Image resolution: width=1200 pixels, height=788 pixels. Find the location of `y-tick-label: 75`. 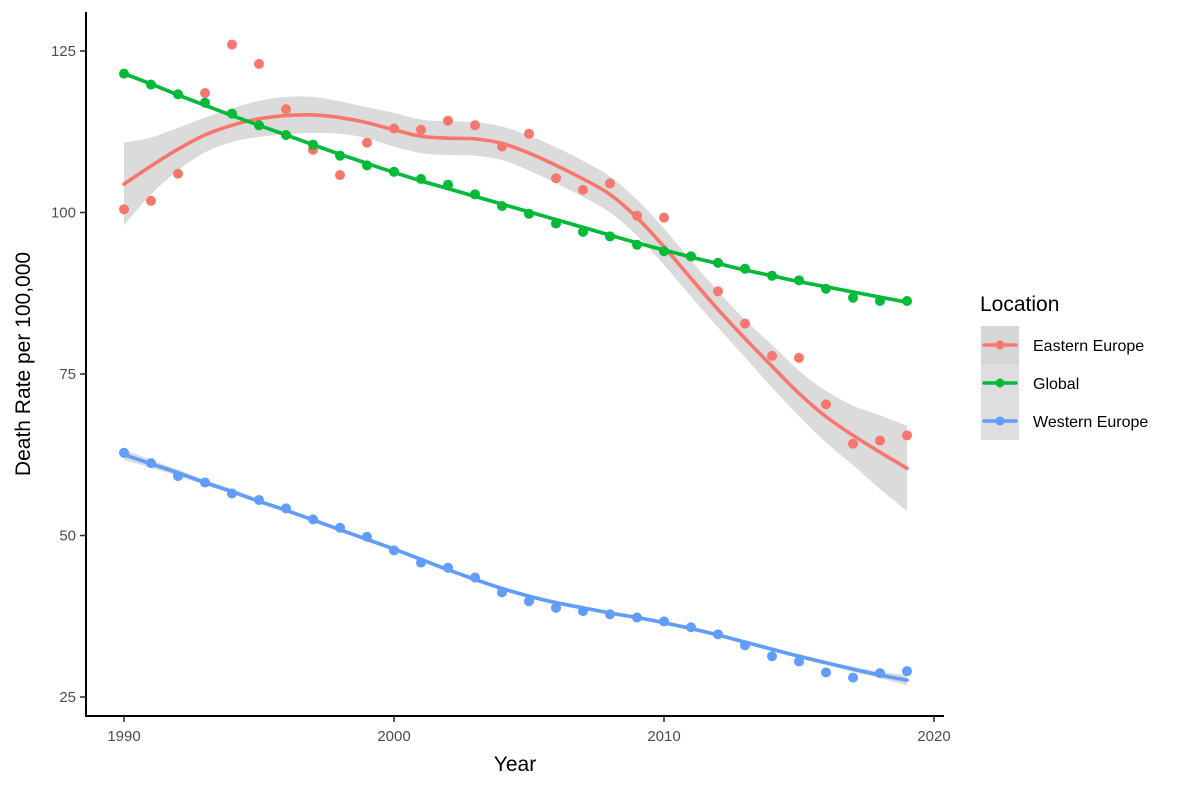

y-tick-label: 75 is located at coordinates (67, 374).